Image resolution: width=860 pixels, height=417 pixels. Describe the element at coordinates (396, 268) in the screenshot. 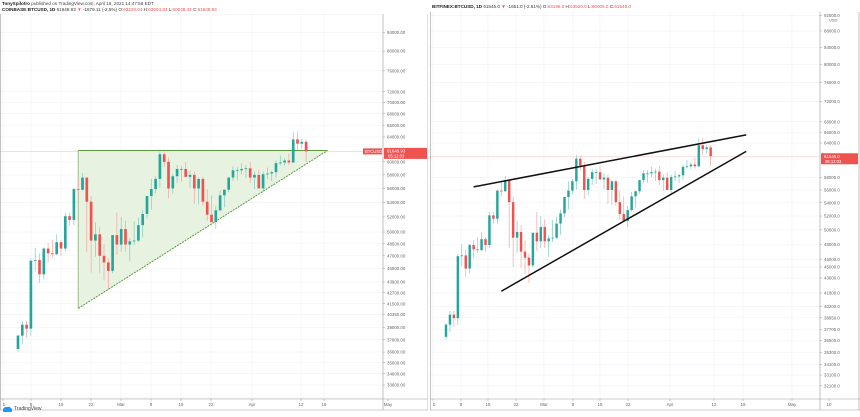

I see `price-tick-label: 45500.00` at that location.